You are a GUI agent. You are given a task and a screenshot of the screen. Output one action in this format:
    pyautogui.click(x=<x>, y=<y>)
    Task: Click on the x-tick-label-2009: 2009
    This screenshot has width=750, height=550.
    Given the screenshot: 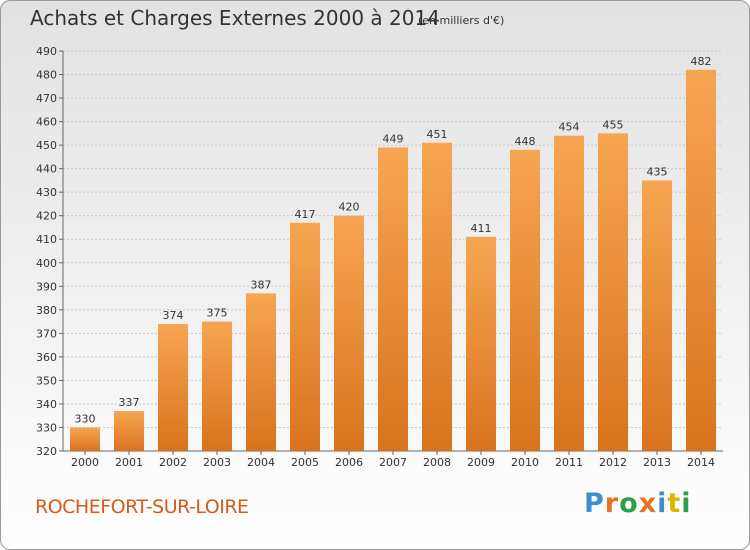 What is the action you would take?
    pyautogui.click(x=481, y=462)
    